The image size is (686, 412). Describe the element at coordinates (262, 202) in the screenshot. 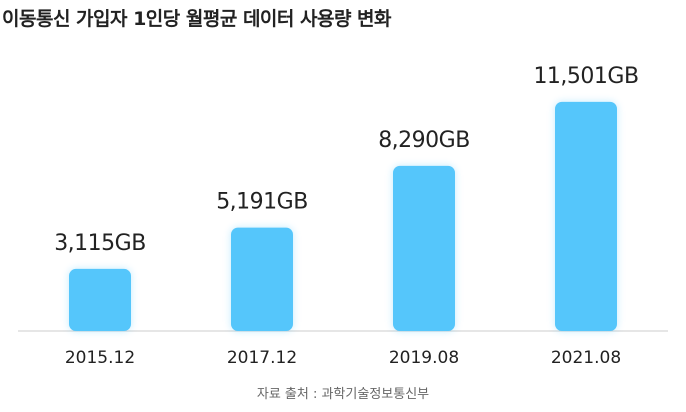

I see `data-label-2017.12: 5,191GB` at that location.